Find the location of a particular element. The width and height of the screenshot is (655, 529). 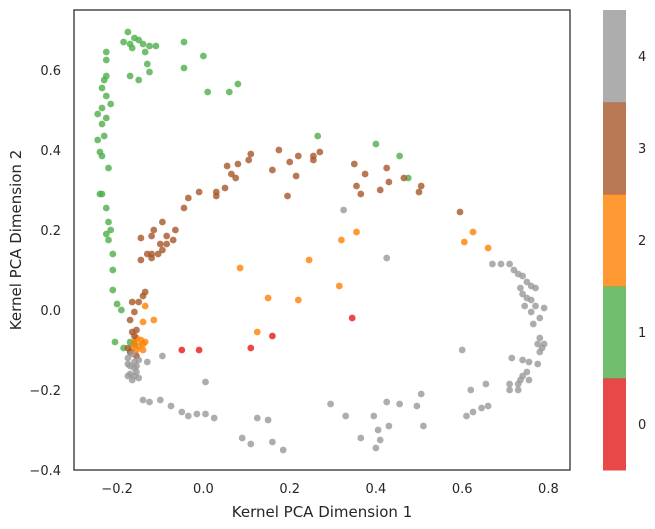

colorbar-tick-label: 3 is located at coordinates (642, 149).